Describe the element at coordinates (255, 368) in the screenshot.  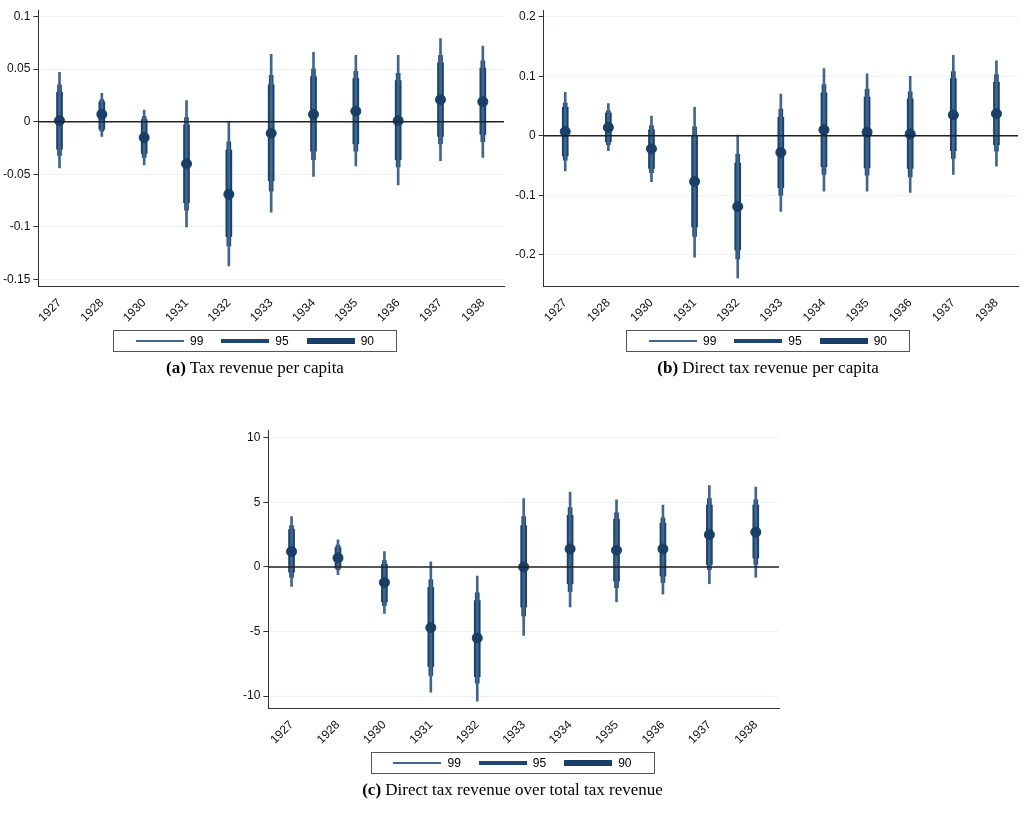
I see `text: (a) Tax revenue per capita` at that location.